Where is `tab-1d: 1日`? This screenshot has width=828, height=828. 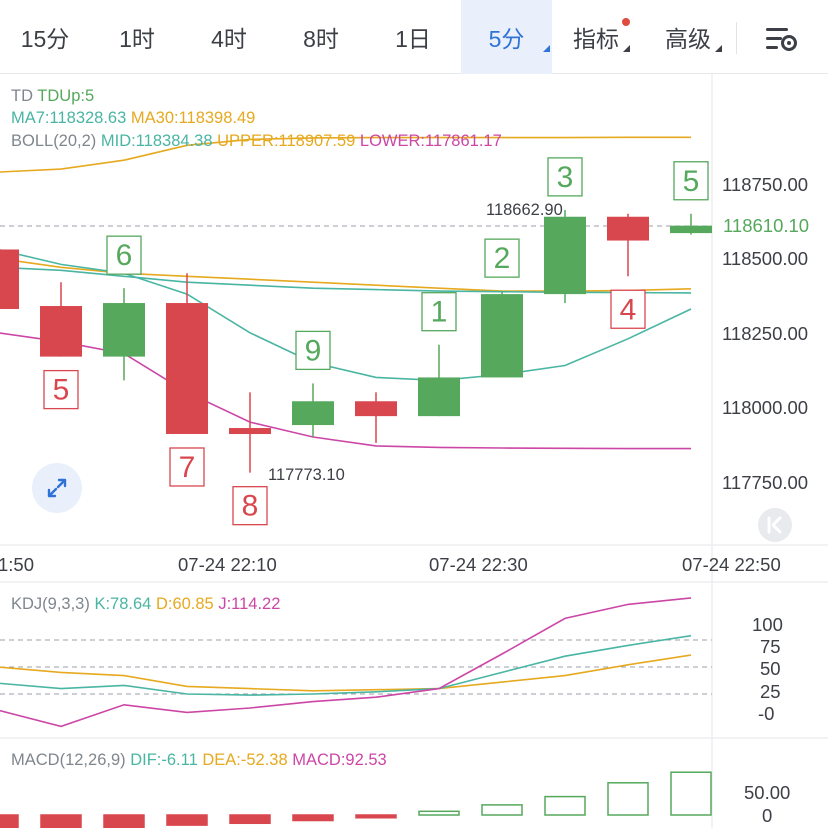
tab-1d: 1日 is located at coordinates (413, 37).